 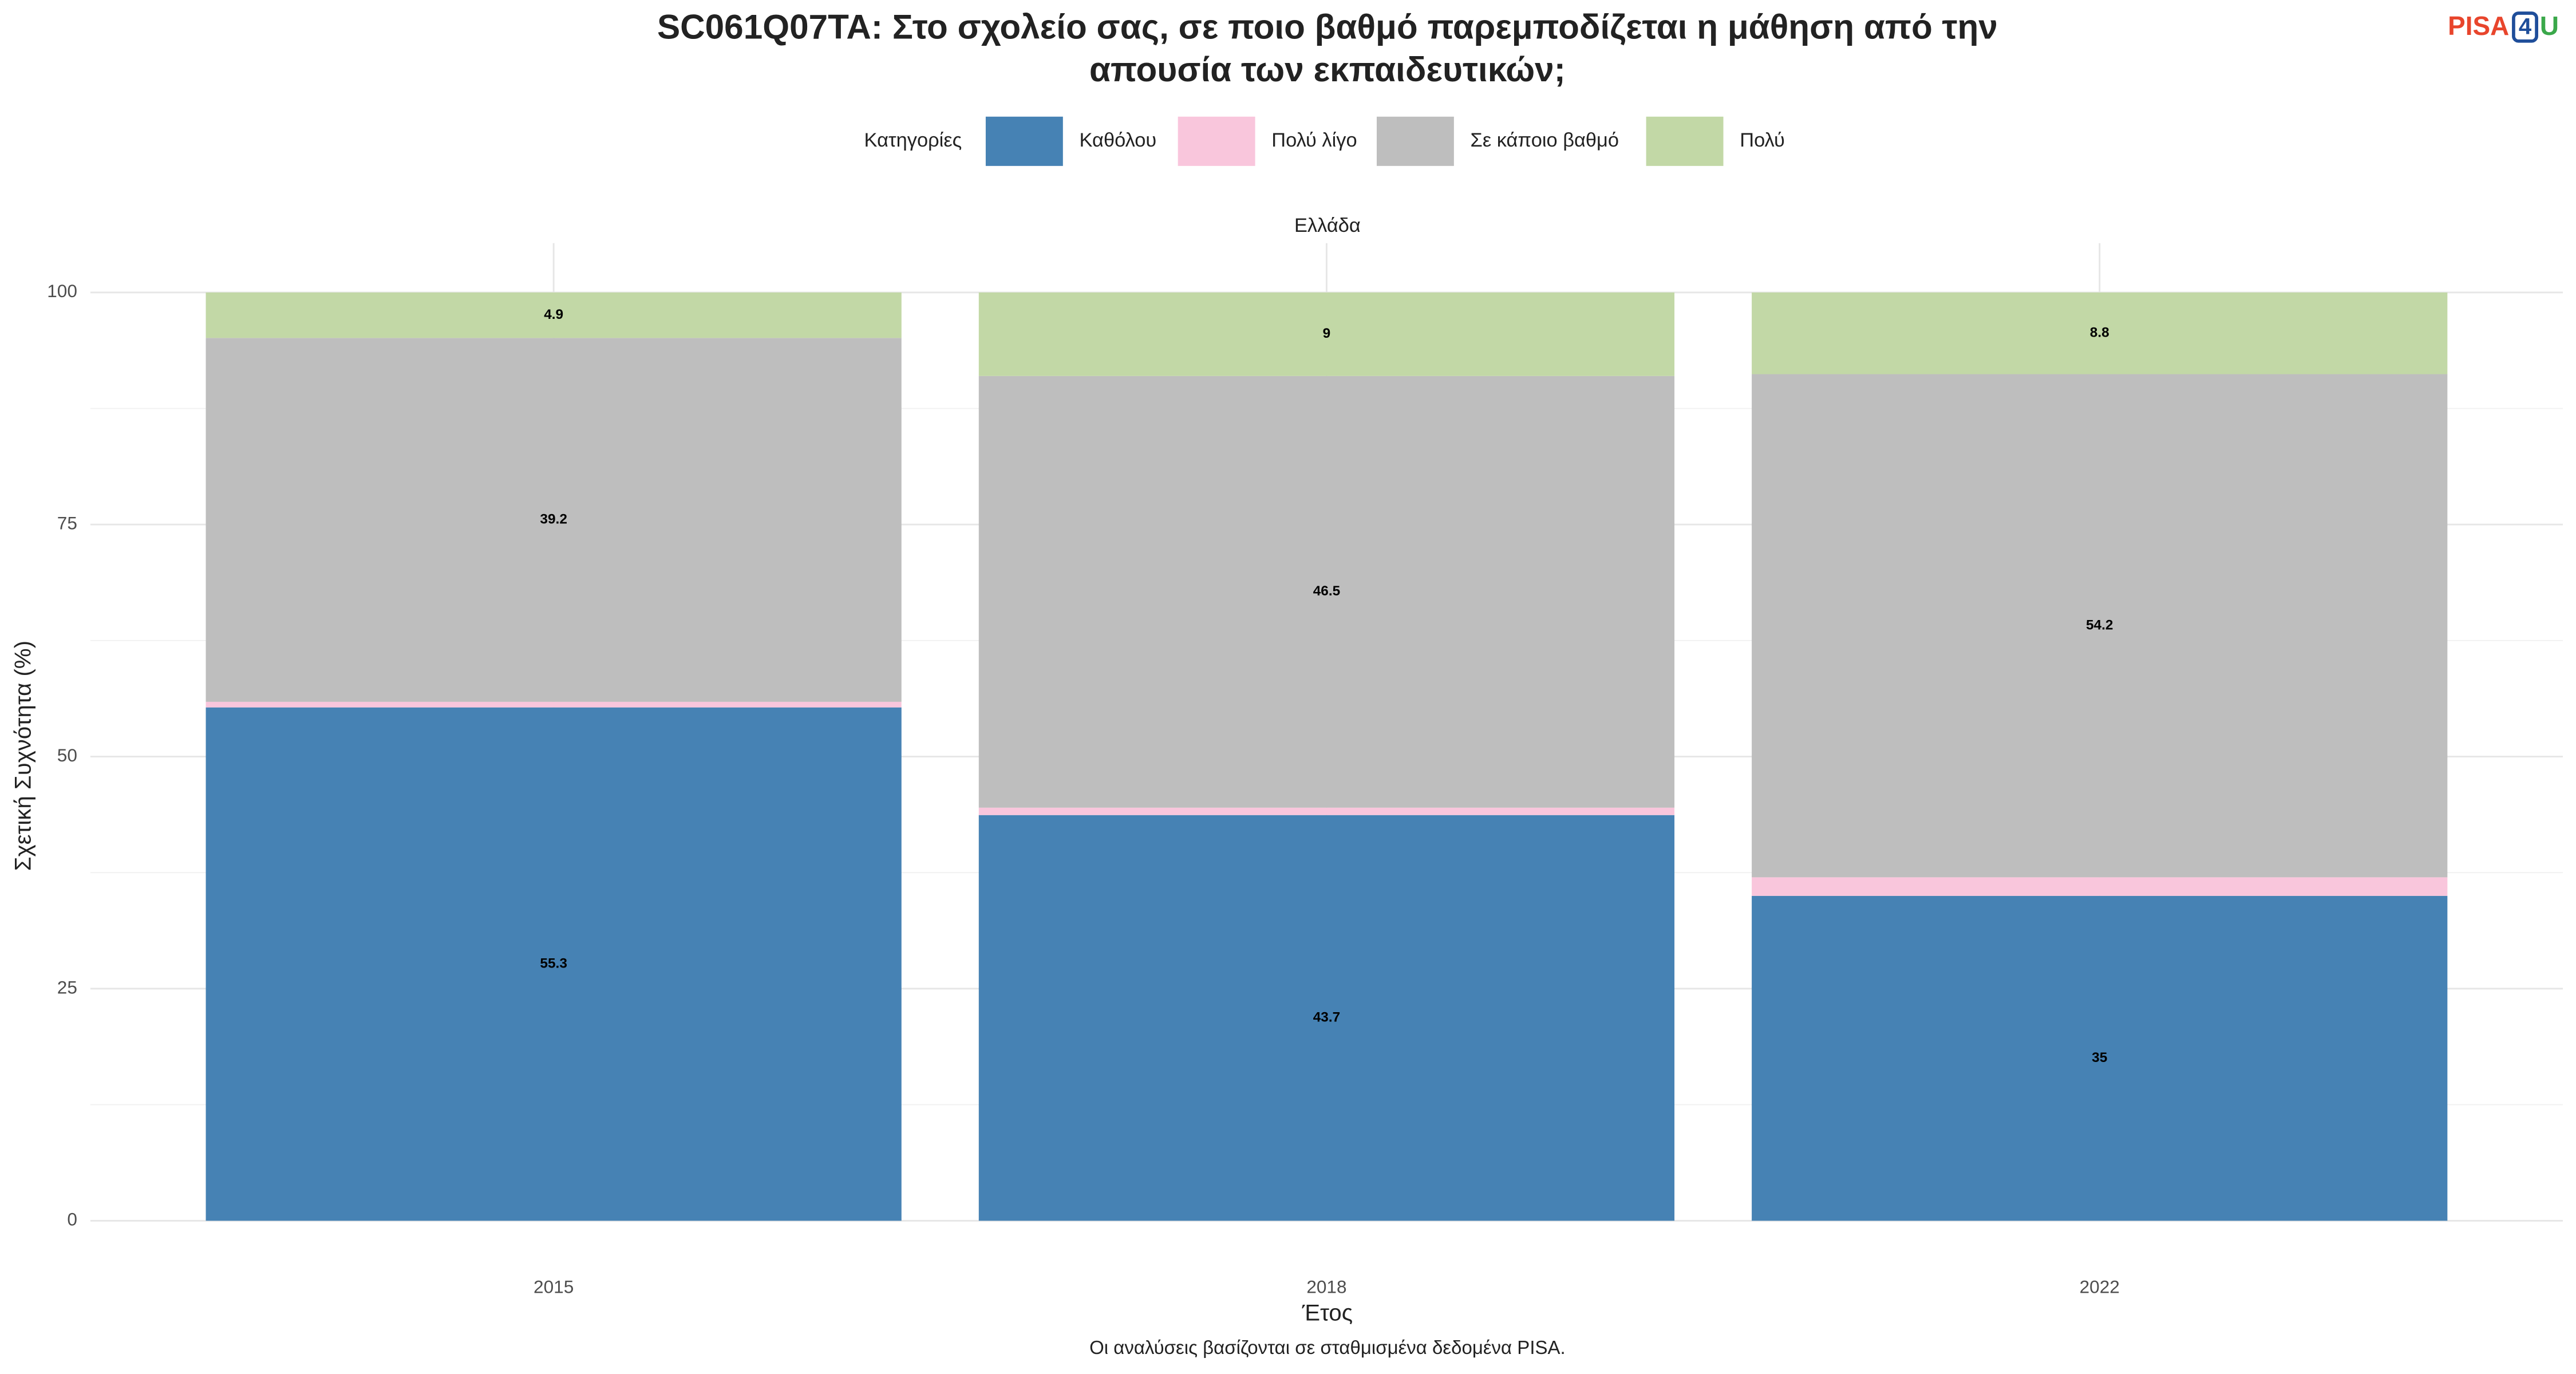 I want to click on y-tick-label: 25, so click(x=67, y=987).